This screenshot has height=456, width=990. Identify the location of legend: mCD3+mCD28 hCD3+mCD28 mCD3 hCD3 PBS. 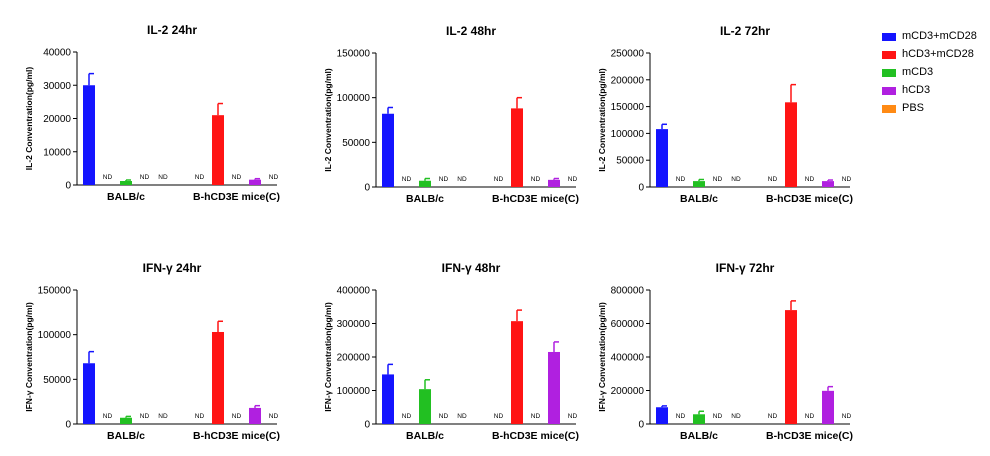
(936, 73).